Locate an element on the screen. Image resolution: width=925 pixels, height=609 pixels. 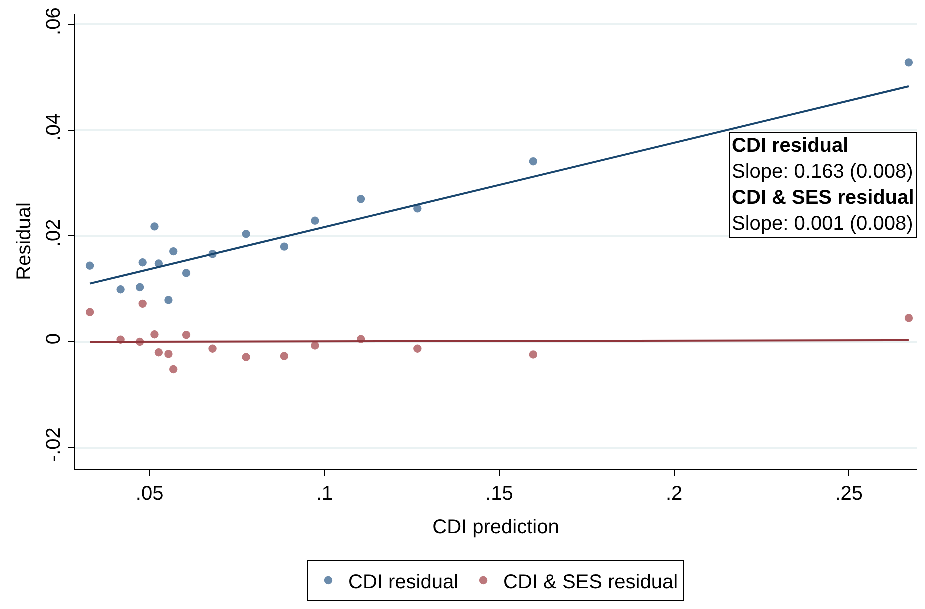
annotation: CDI & SES residual is located at coordinates (823, 198).